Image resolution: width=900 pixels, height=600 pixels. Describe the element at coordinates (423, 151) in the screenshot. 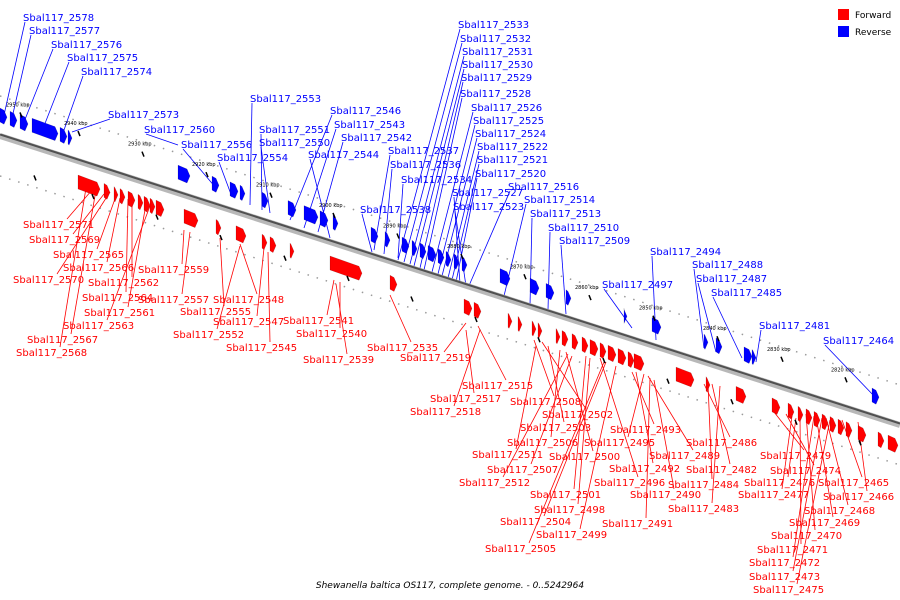

I see `reverse-gene-label: Sbal117_2537` at that location.